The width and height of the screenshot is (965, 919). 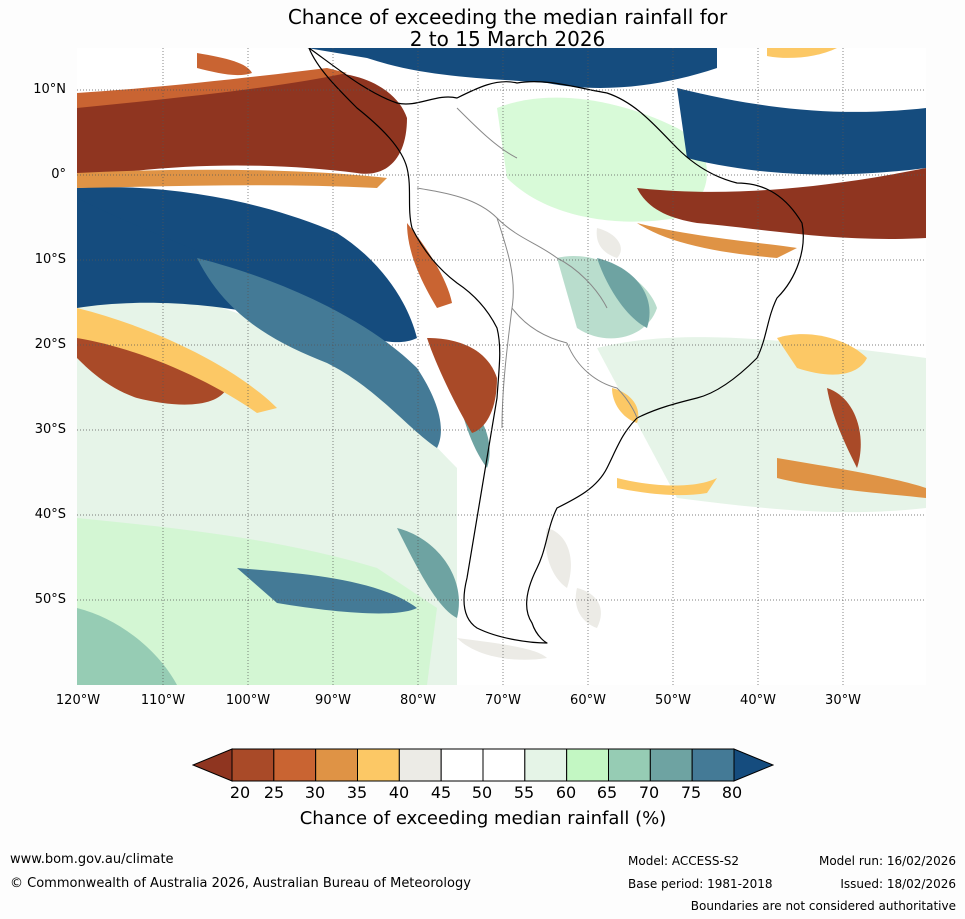 What do you see at coordinates (700, 884) in the screenshot?
I see `base-period: Base period: 1981-2018` at bounding box center [700, 884].